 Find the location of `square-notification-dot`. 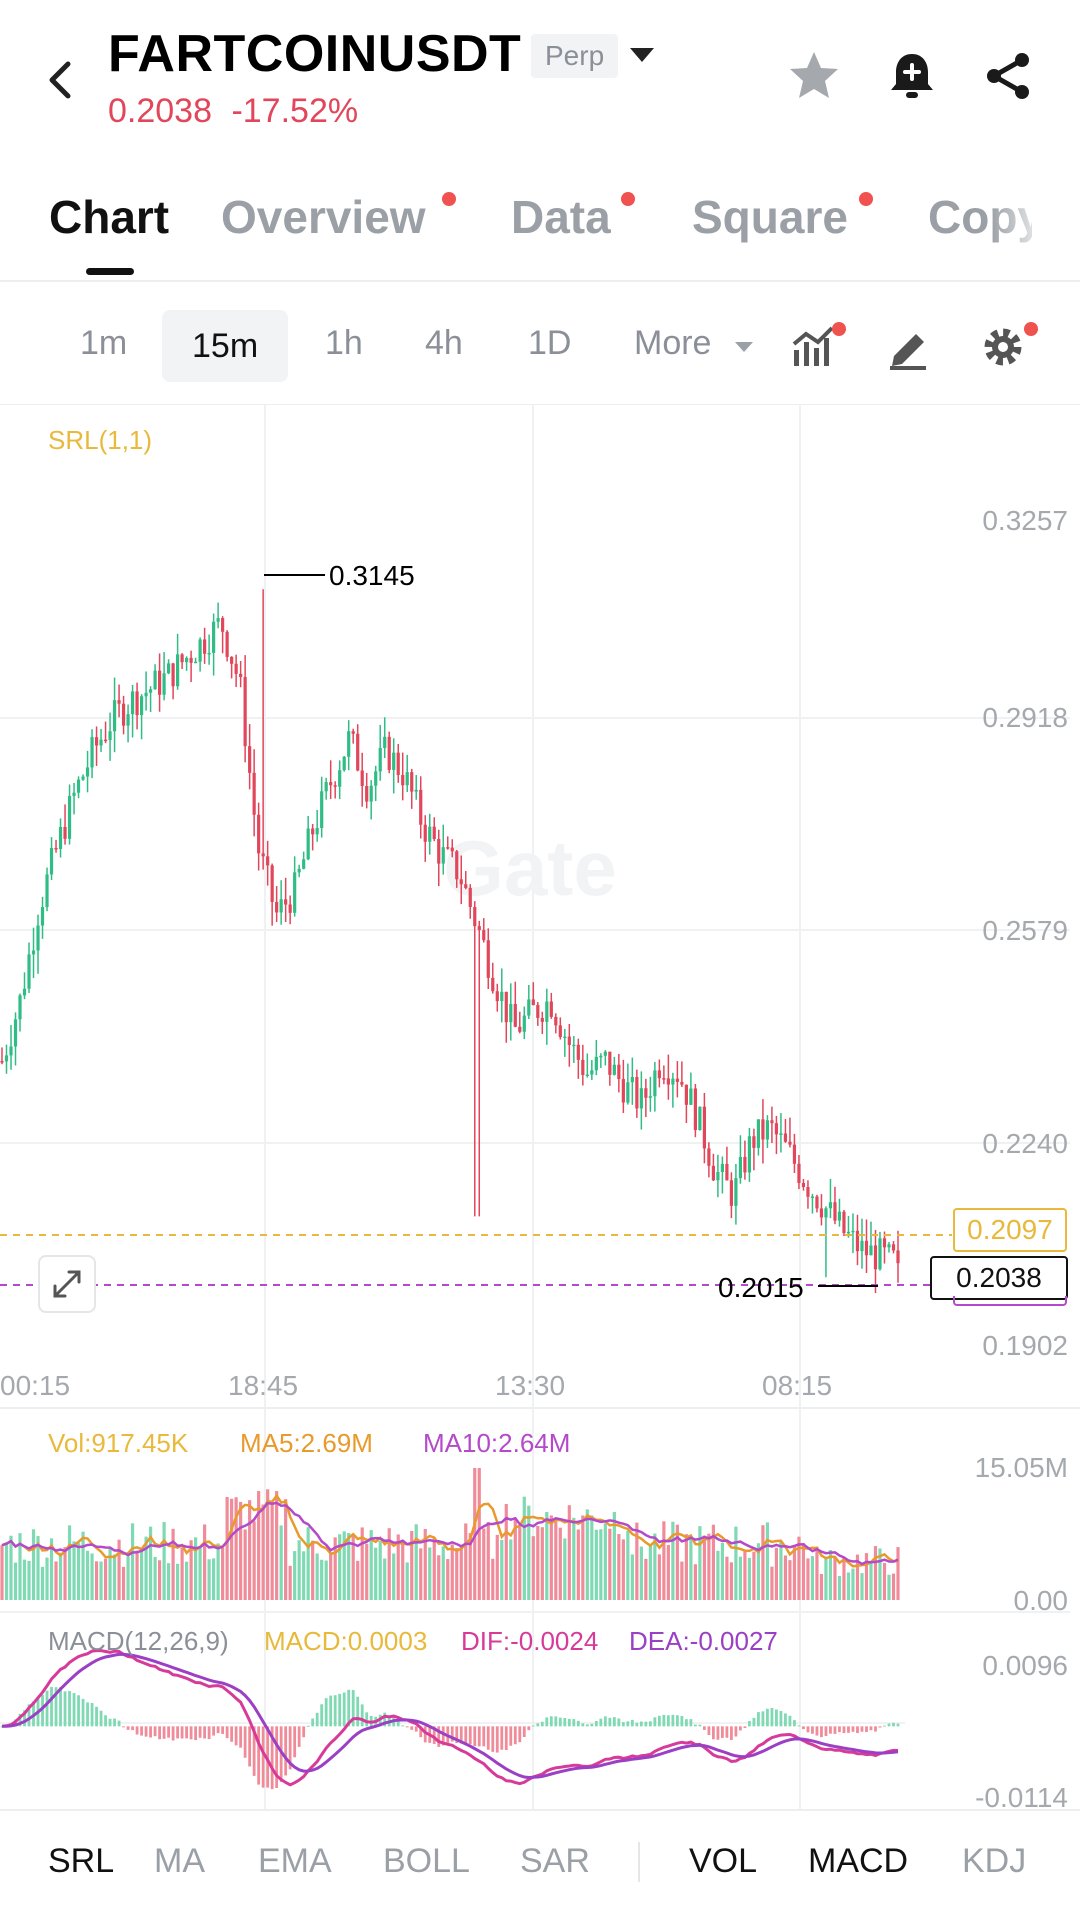

square-notification-dot is located at coordinates (866, 199).